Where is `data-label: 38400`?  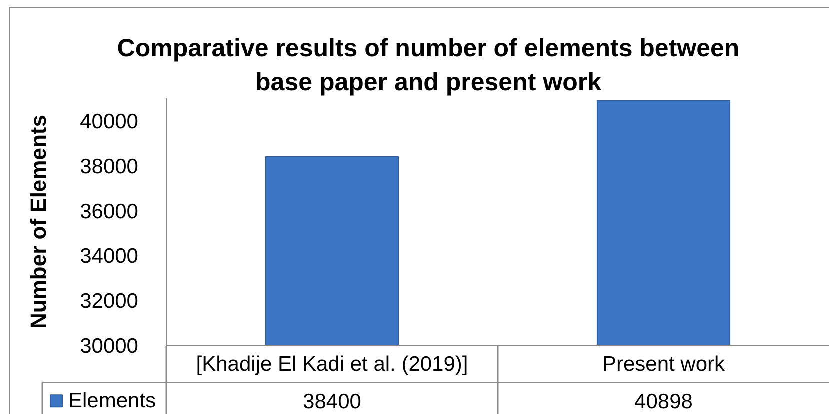 data-label: 38400 is located at coordinates (332, 402).